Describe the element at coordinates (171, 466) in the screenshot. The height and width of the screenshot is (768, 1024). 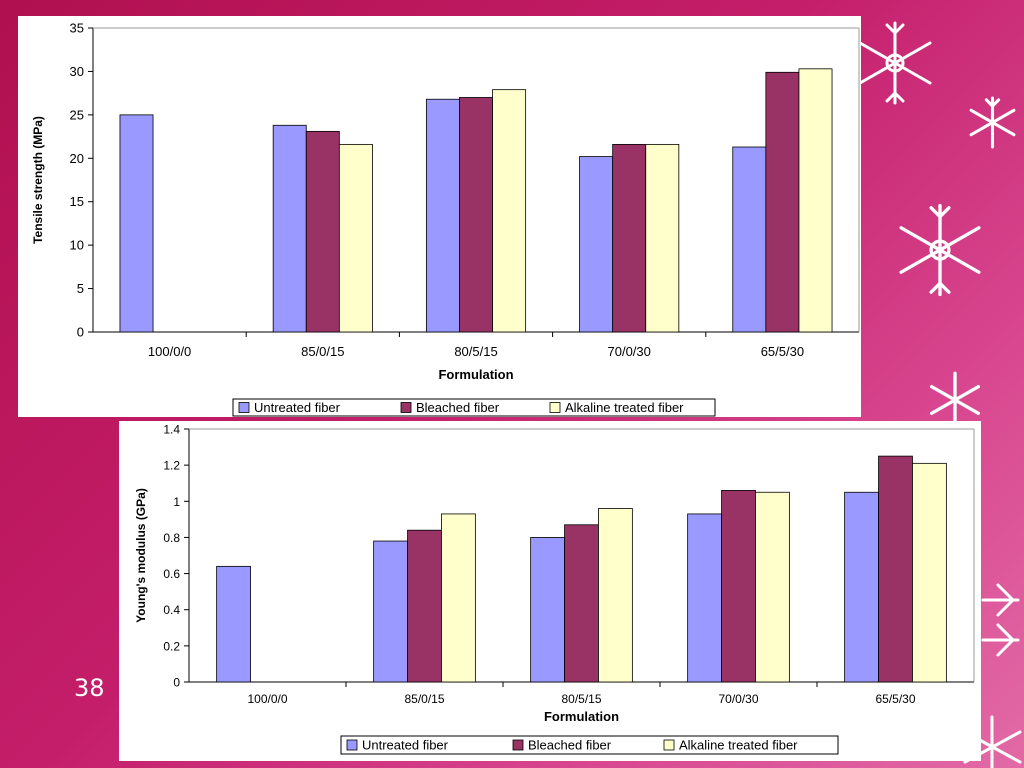
I see `y-tick-label: 1.2` at that location.